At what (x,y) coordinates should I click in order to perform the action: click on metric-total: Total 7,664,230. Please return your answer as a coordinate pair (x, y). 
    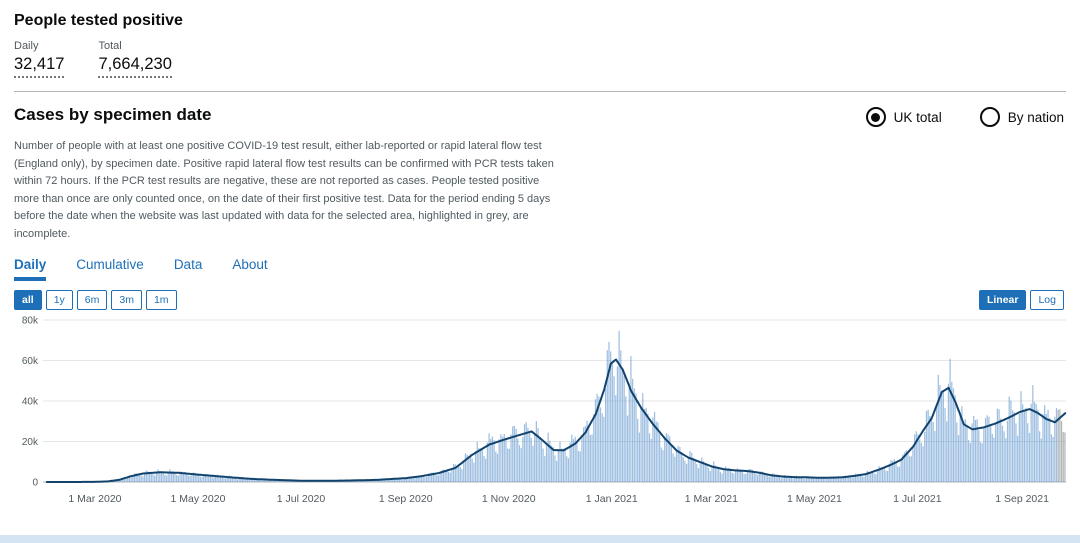
    Looking at the image, I should click on (135, 59).